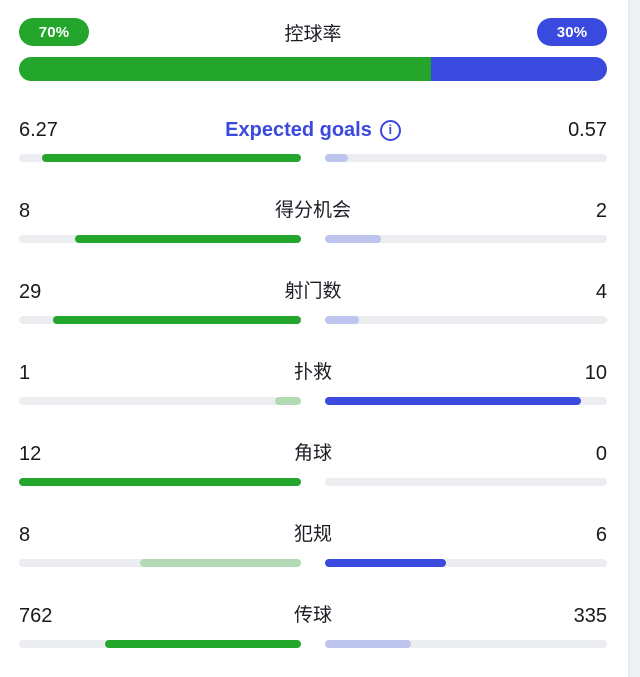  Describe the element at coordinates (54, 32) in the screenshot. I see `possession-home-badge: 70%` at that location.